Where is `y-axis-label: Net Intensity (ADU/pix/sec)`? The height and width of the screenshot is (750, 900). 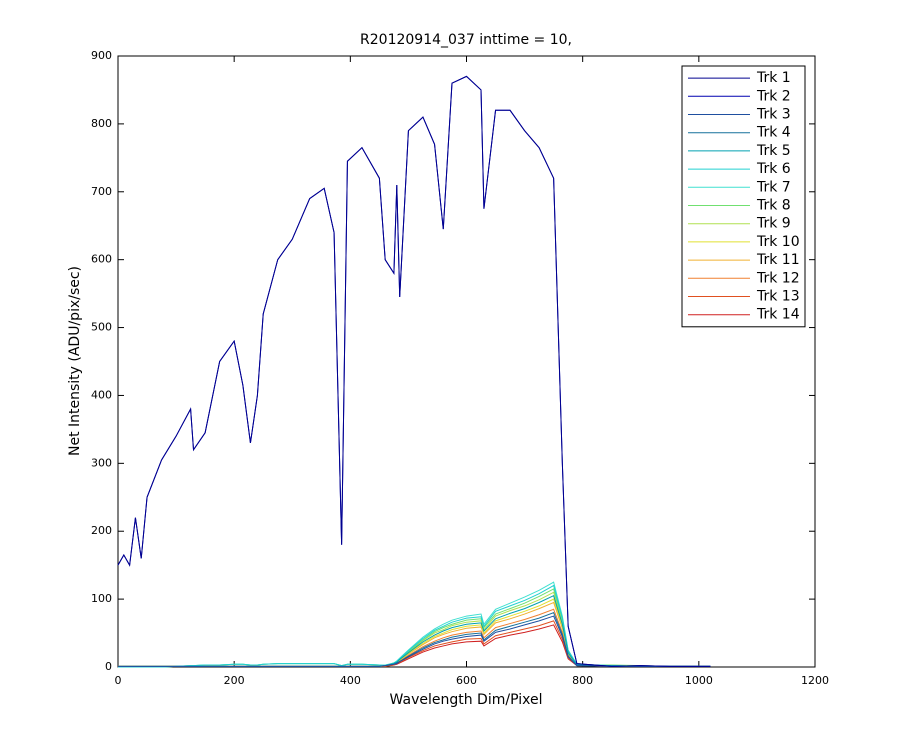 y-axis-label: Net Intensity (ADU/pix/sec) is located at coordinates (75, 361).